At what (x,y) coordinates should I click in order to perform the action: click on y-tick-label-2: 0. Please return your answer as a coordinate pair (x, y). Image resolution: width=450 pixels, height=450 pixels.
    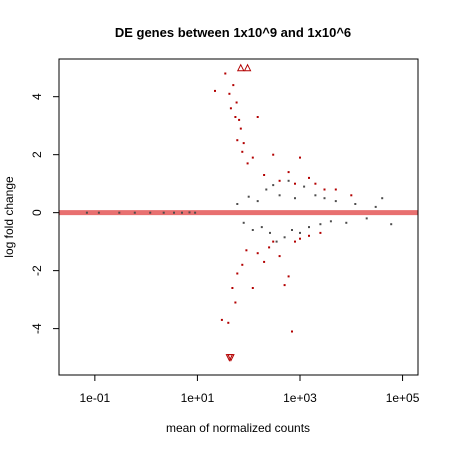
    Looking at the image, I should click on (37, 212).